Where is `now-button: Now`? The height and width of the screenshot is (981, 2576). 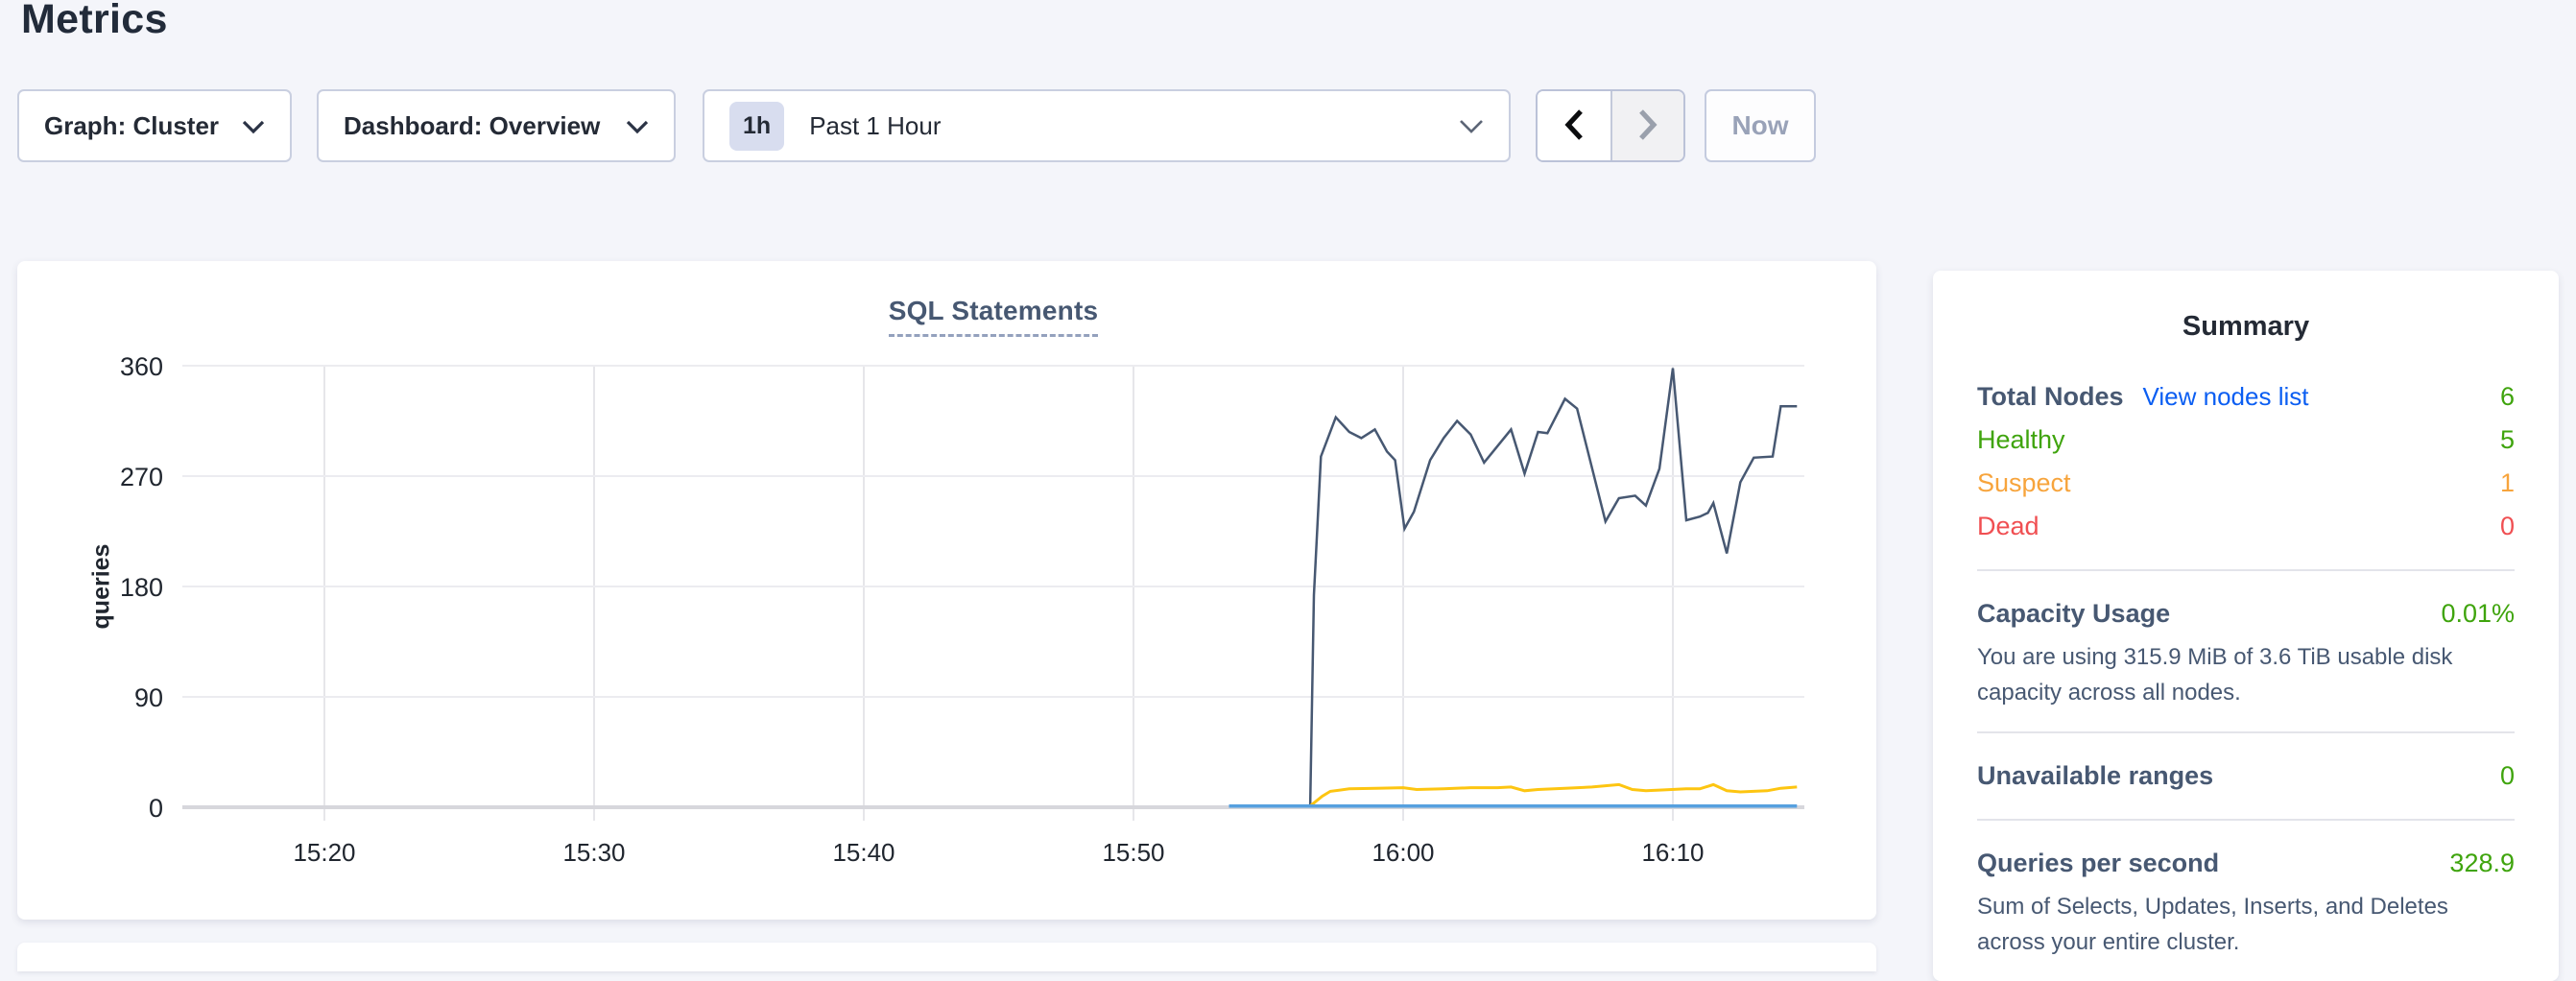
now-button: Now is located at coordinates (1760, 126).